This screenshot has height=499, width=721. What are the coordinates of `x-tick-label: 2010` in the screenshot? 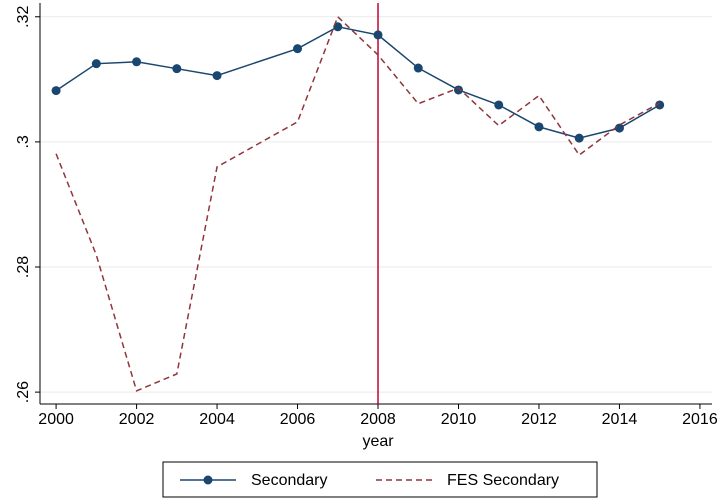 It's located at (459, 419).